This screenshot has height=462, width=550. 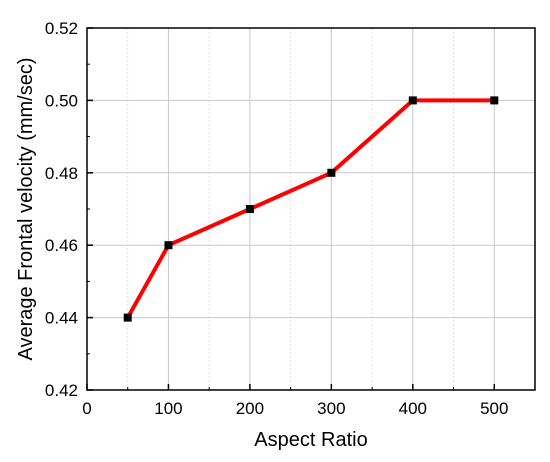 What do you see at coordinates (413, 408) in the screenshot?
I see `x-tick-label: 400` at bounding box center [413, 408].